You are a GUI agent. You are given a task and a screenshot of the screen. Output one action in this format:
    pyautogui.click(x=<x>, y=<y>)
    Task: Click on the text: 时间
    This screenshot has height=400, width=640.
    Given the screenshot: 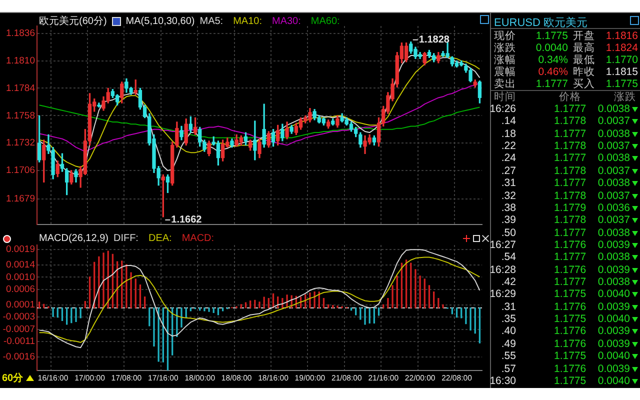 What is the action you would take?
    pyautogui.click(x=505, y=97)
    